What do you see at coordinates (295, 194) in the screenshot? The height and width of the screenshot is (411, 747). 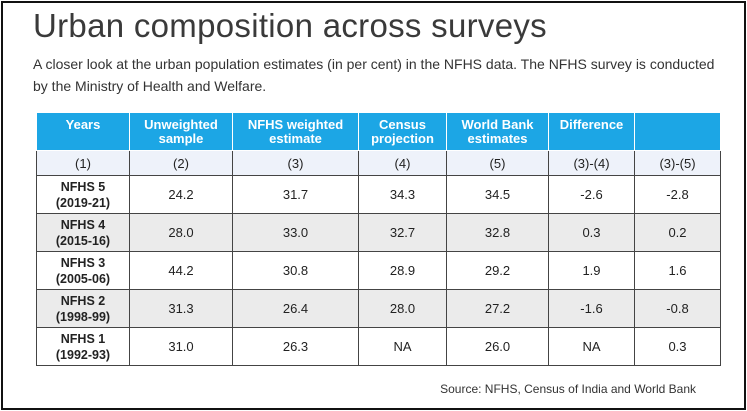 I see `value-cell: 31.7` at bounding box center [295, 194].